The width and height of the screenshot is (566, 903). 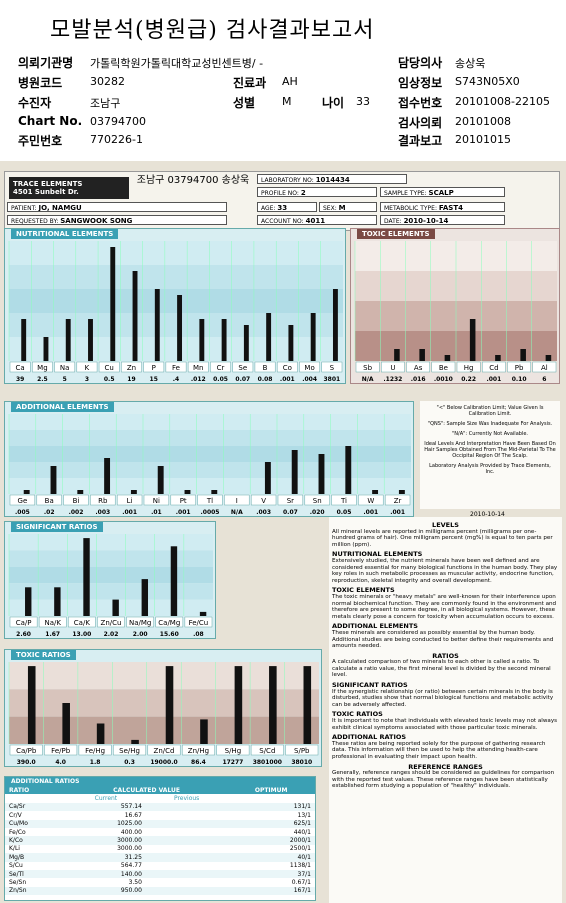 I want to click on toxr-desc-title: TOXIC RATIOS, so click(x=357, y=714).